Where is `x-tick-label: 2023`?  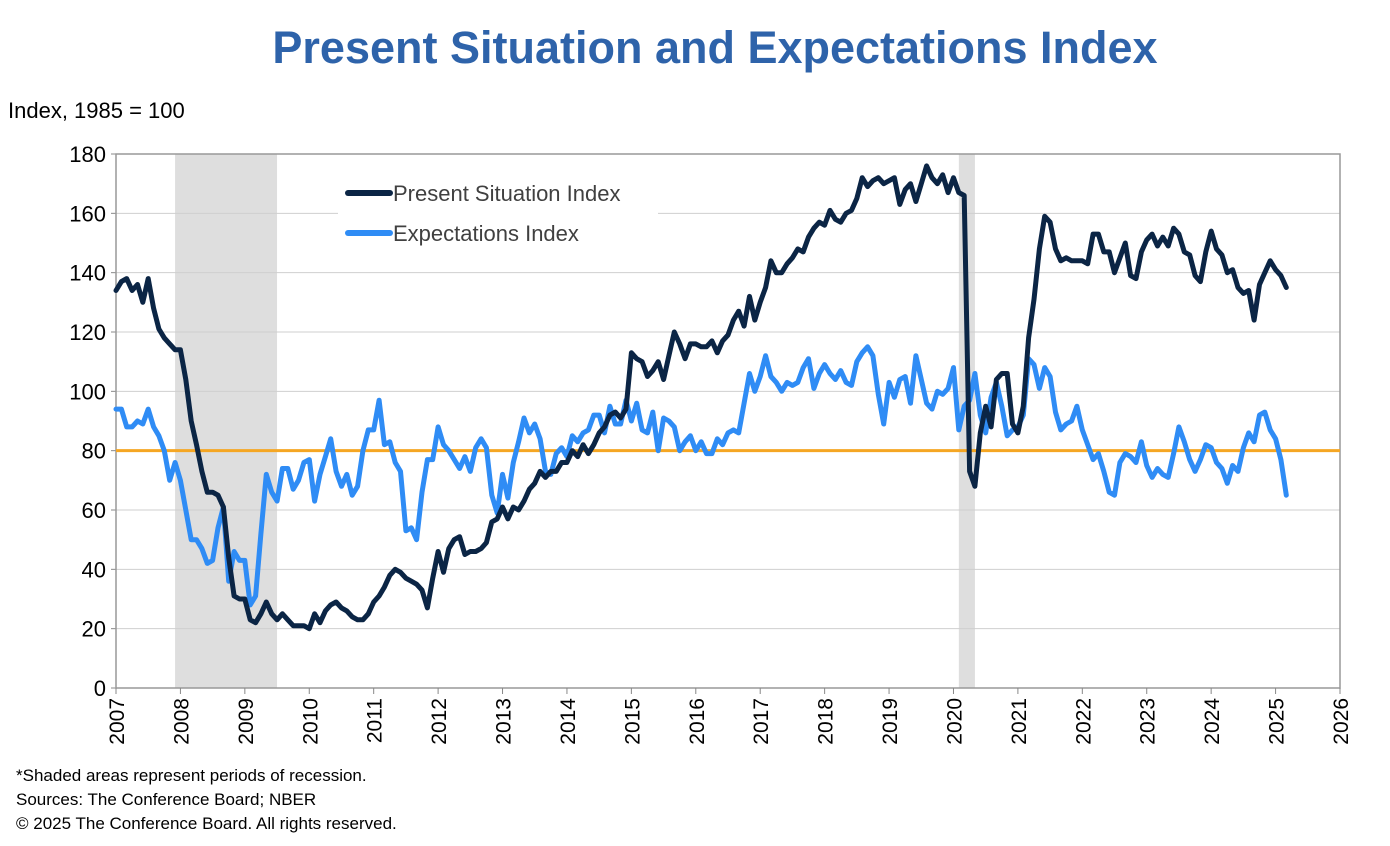 x-tick-label: 2023 is located at coordinates (1148, 721).